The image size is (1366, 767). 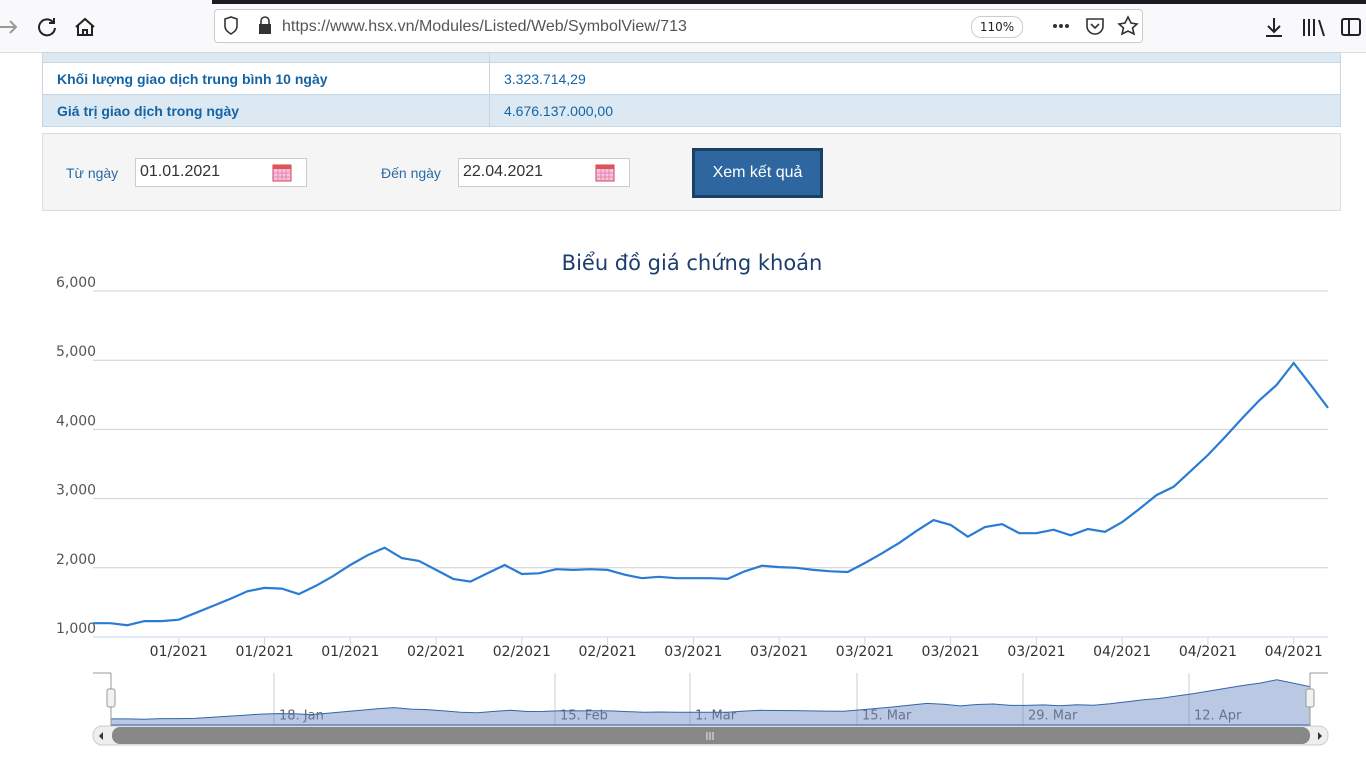 I want to click on navigator-label: 15. Mar, so click(x=887, y=716).